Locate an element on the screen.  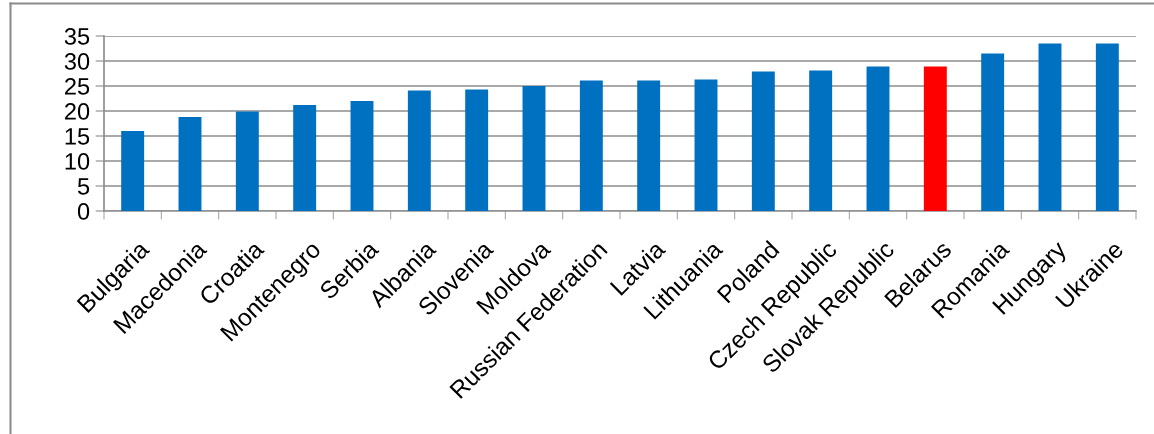
y-tick-label: 10 is located at coordinates (77, 161).